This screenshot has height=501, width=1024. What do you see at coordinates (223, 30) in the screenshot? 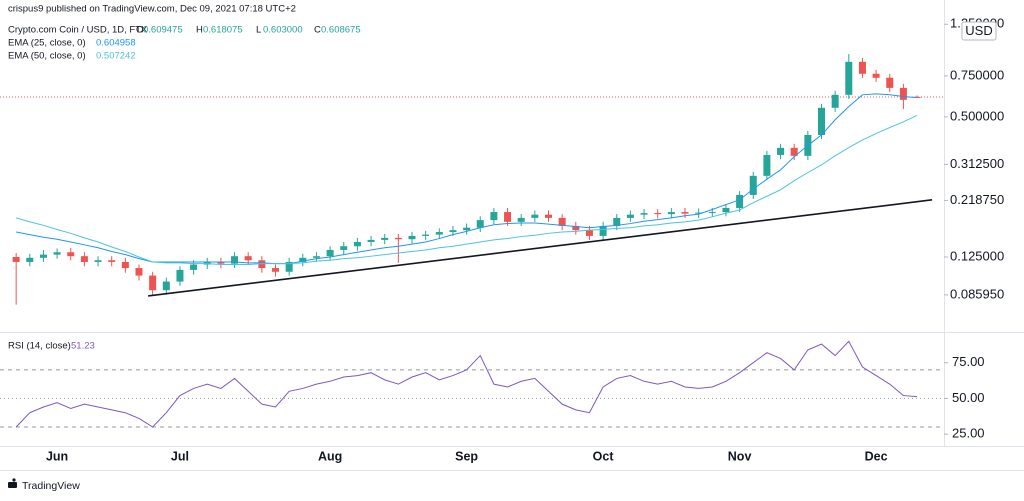
I see `ohlc-value: 0.618075` at bounding box center [223, 30].